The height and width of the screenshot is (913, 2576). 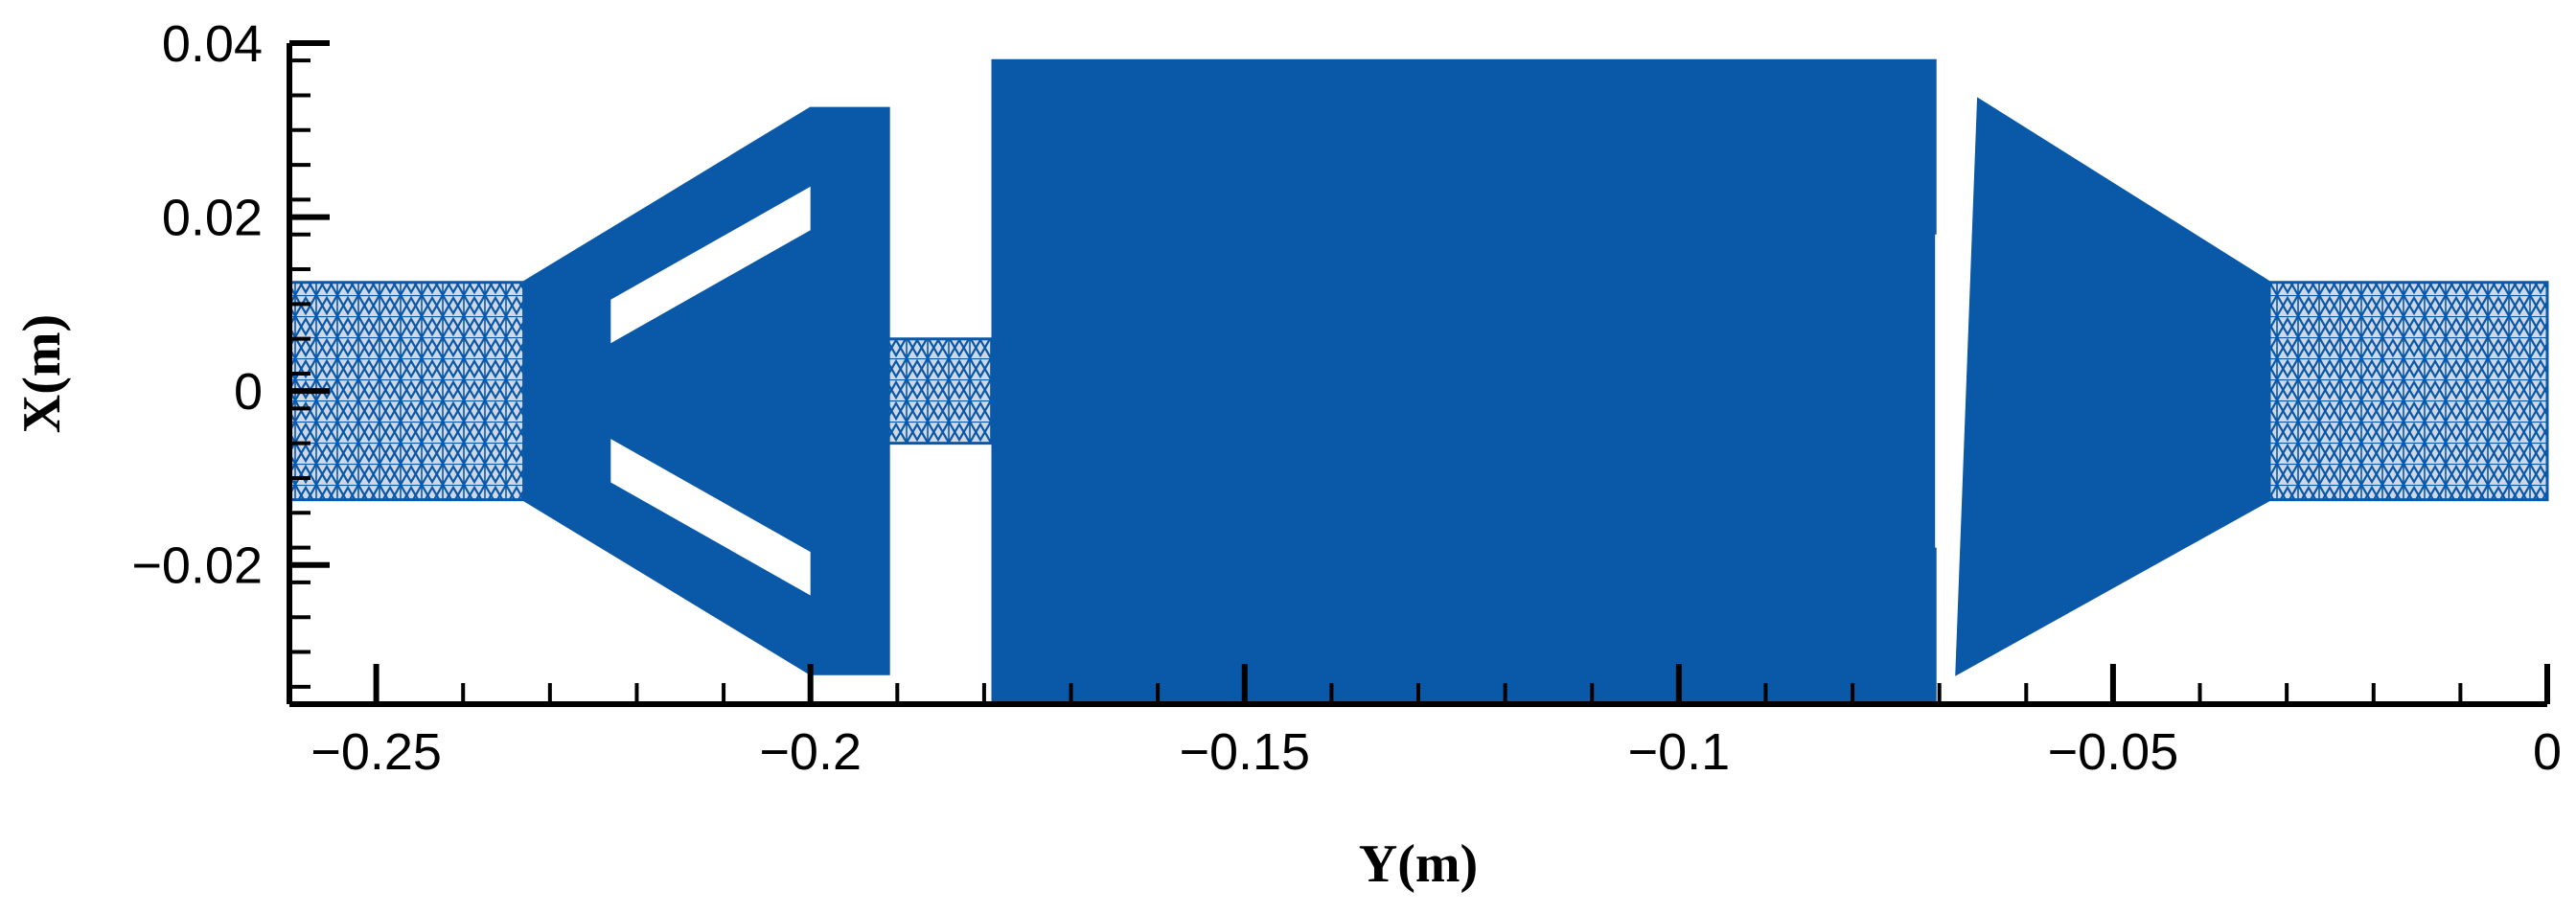 I want to click on x-tick-label: −0.2, so click(x=810, y=752).